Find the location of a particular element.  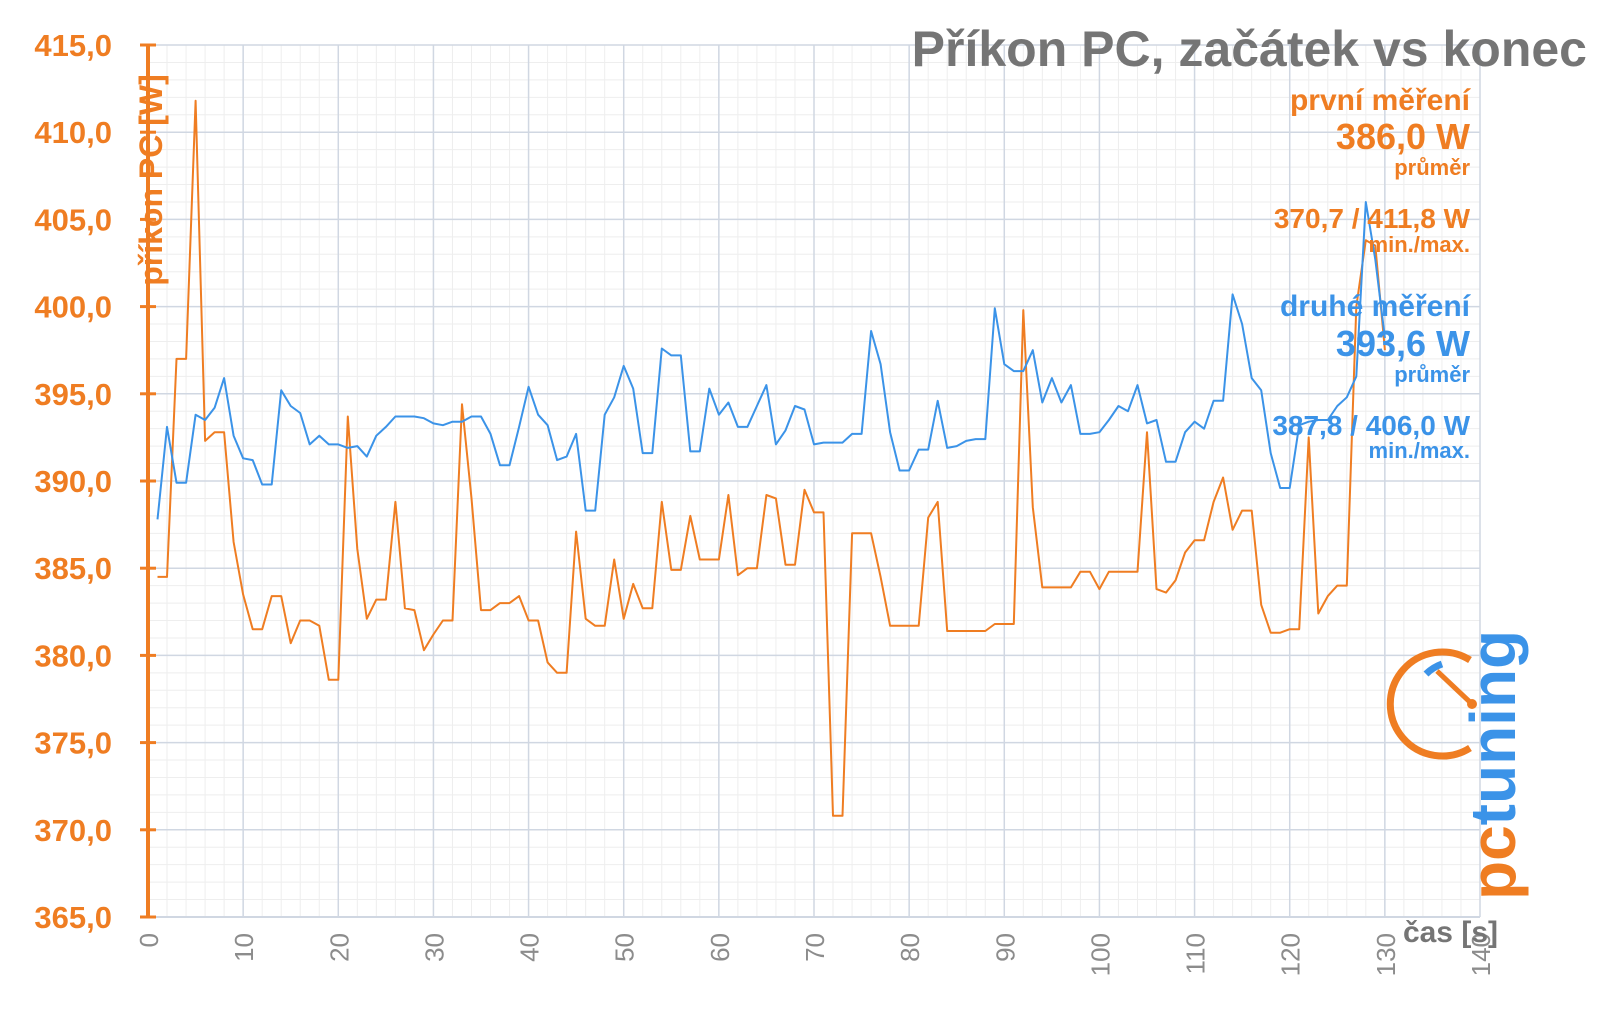

x-axis-label: čas [s] is located at coordinates (1450, 932).